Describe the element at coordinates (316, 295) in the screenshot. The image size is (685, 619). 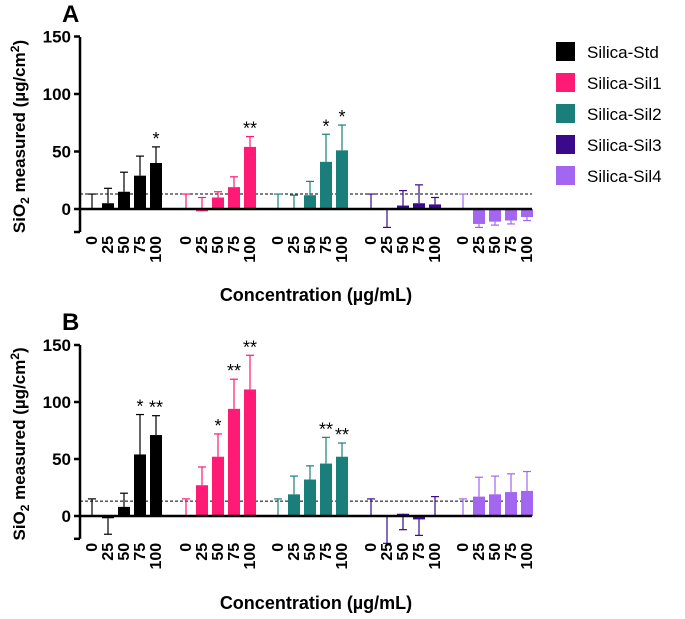
I see `x-axis-label: Concentration (µg/mL)` at that location.